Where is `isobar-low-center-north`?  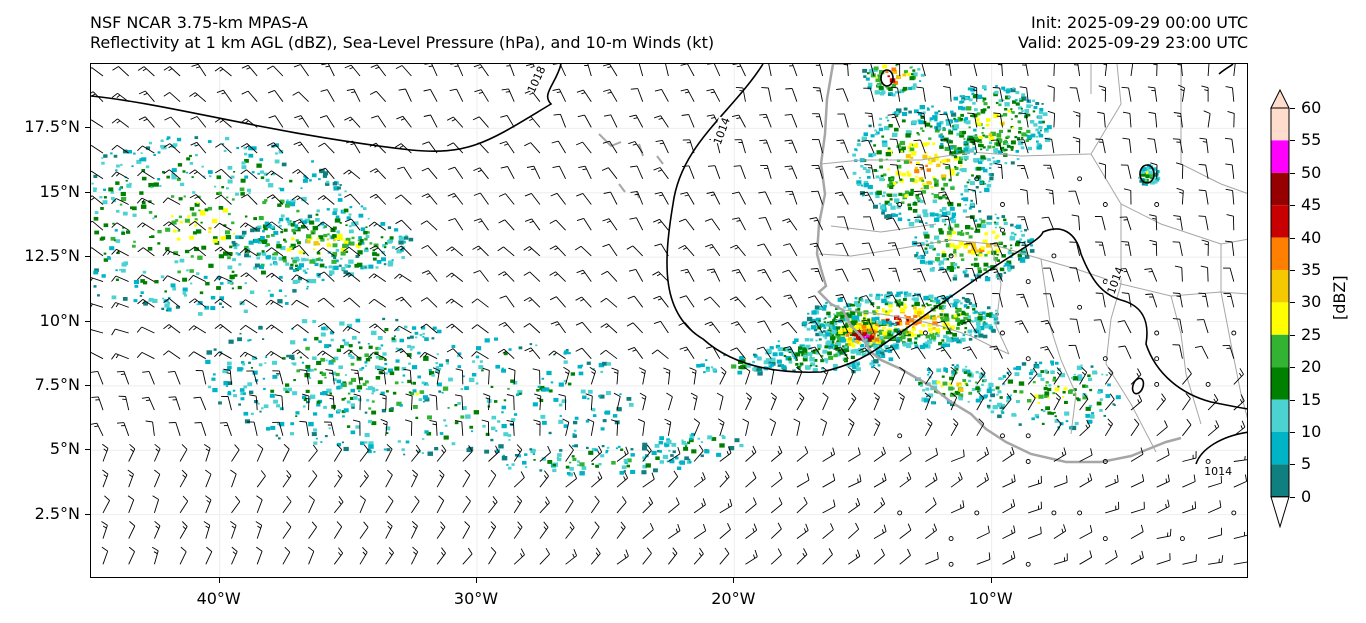
isobar-low-center-north is located at coordinates (887, 78).